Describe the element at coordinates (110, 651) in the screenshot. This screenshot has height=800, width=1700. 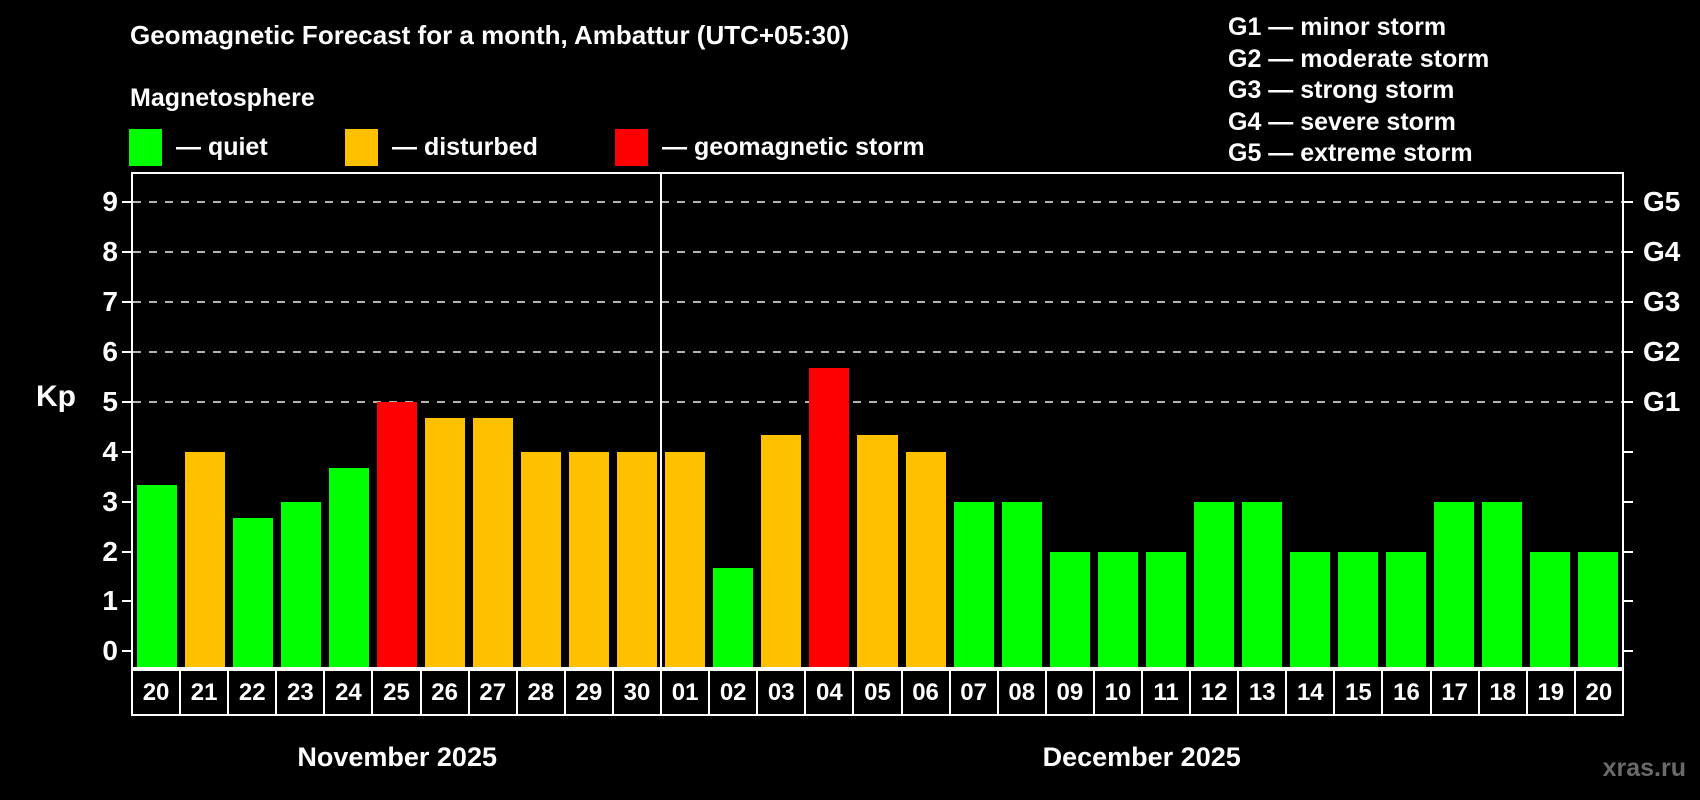
I see `y-tick-label-0: 0` at that location.